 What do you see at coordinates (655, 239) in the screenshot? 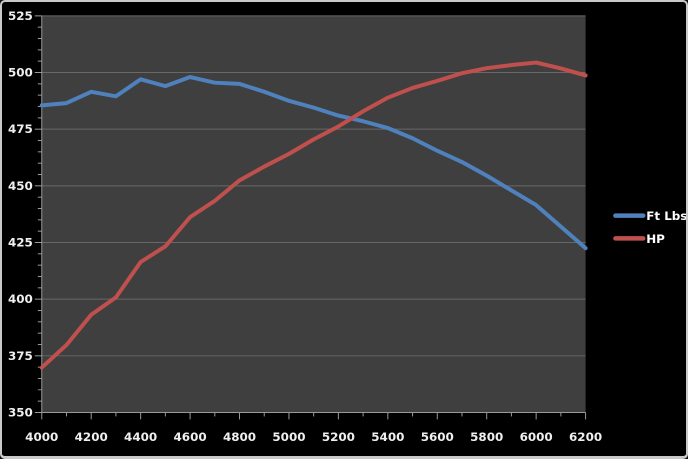
I see `legend-label-hp: HP` at bounding box center [655, 239].